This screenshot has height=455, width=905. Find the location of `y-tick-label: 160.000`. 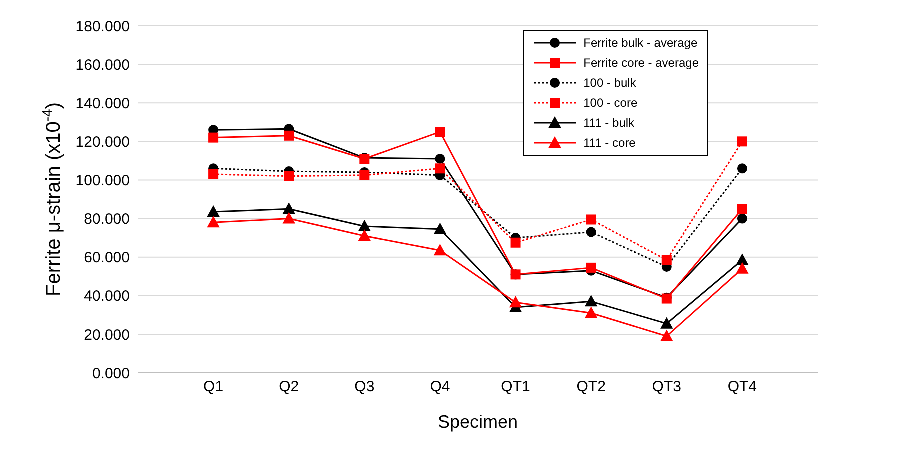

y-tick-label: 160.000 is located at coordinates (103, 65).